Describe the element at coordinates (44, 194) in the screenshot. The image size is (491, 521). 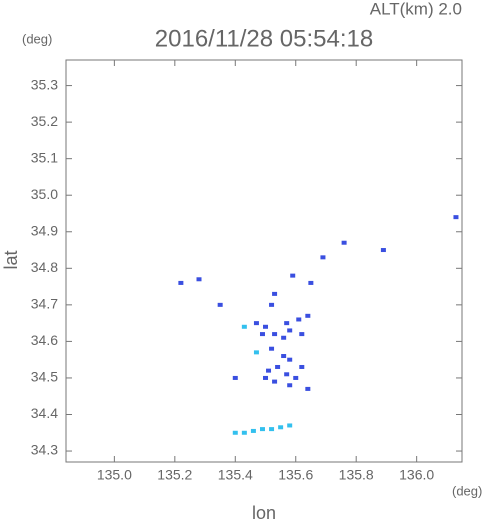
I see `y-tick-label: 35.0` at that location.